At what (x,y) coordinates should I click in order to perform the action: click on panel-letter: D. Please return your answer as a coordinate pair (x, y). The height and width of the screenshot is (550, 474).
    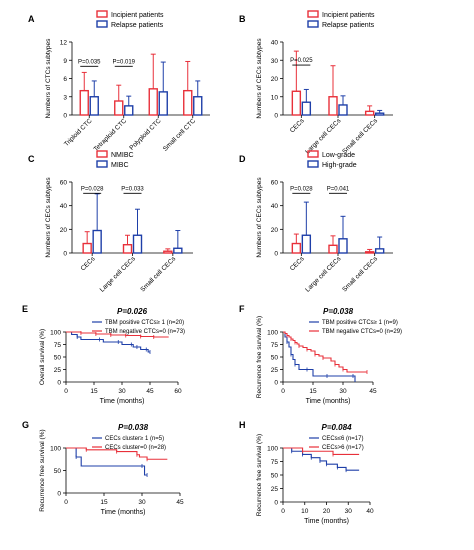
    Looking at the image, I should click on (242, 159).